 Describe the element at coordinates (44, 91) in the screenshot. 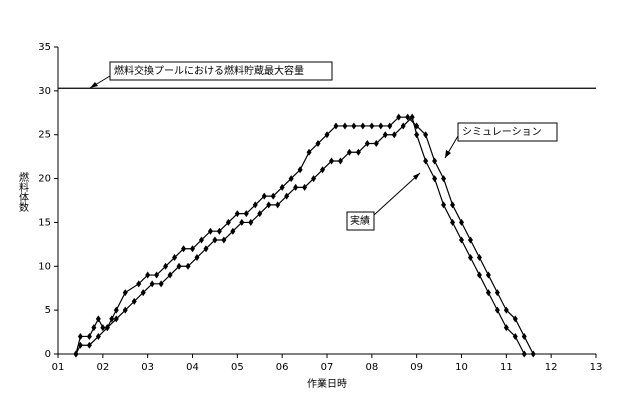

I see `y-tick-label: 30` at that location.